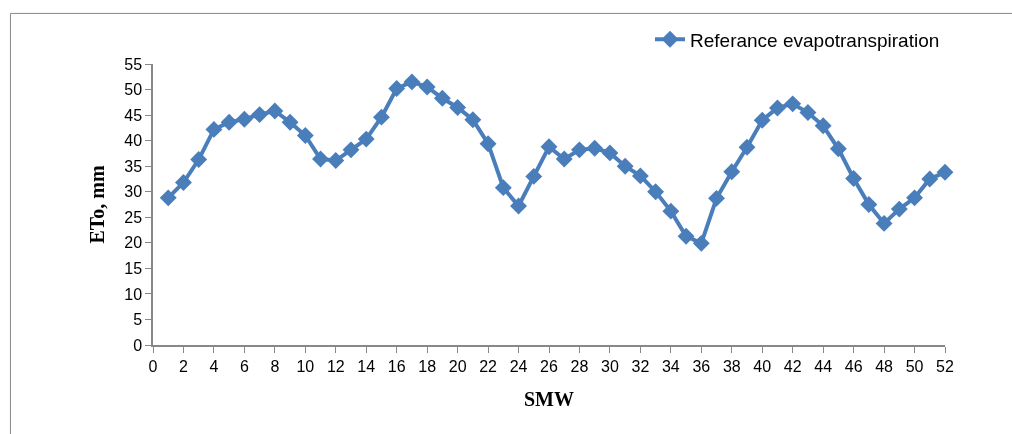 This screenshot has height=434, width=1012. Describe the element at coordinates (488, 366) in the screenshot. I see `x-tick-label: 22` at that location.